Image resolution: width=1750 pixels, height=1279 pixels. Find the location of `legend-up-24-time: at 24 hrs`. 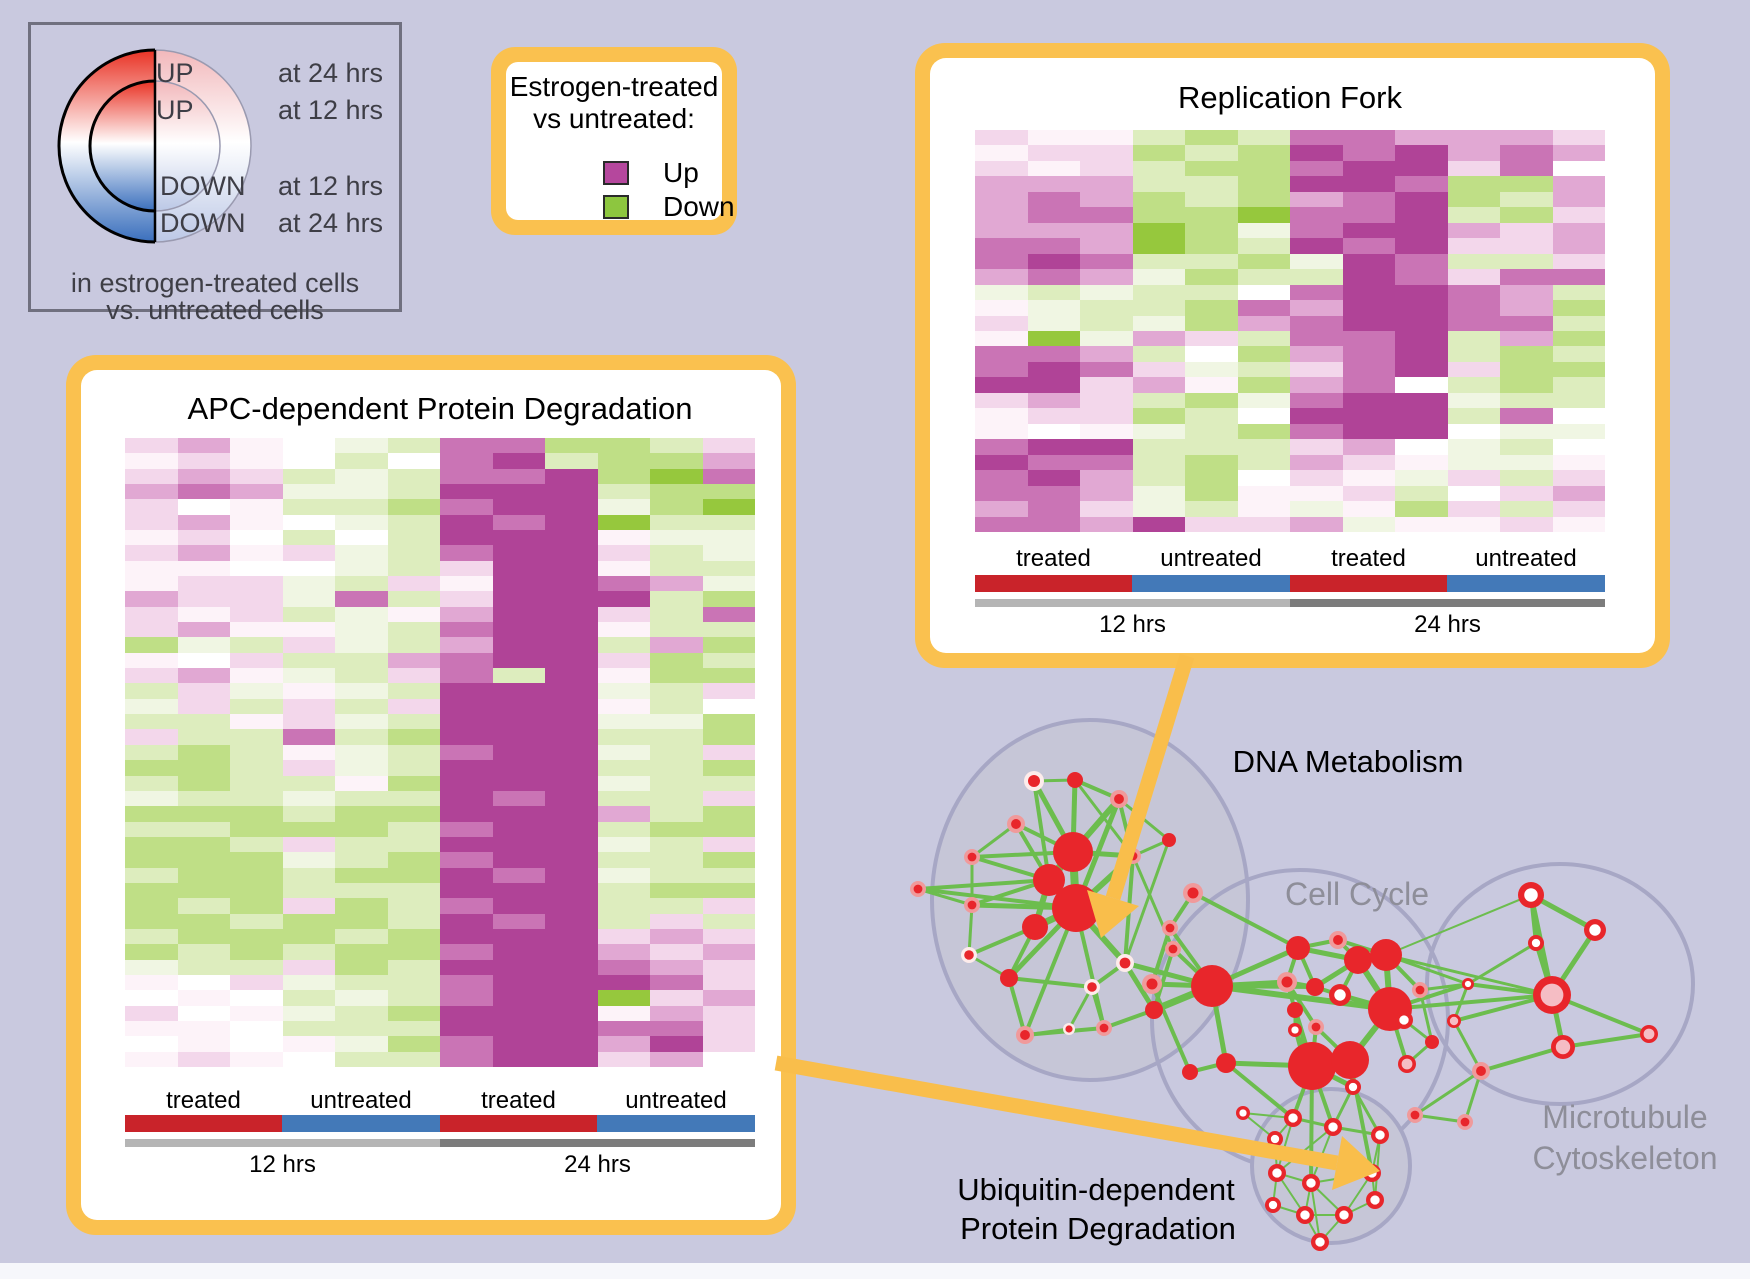

legend-up-24-time: at 24 hrs is located at coordinates (331, 73).